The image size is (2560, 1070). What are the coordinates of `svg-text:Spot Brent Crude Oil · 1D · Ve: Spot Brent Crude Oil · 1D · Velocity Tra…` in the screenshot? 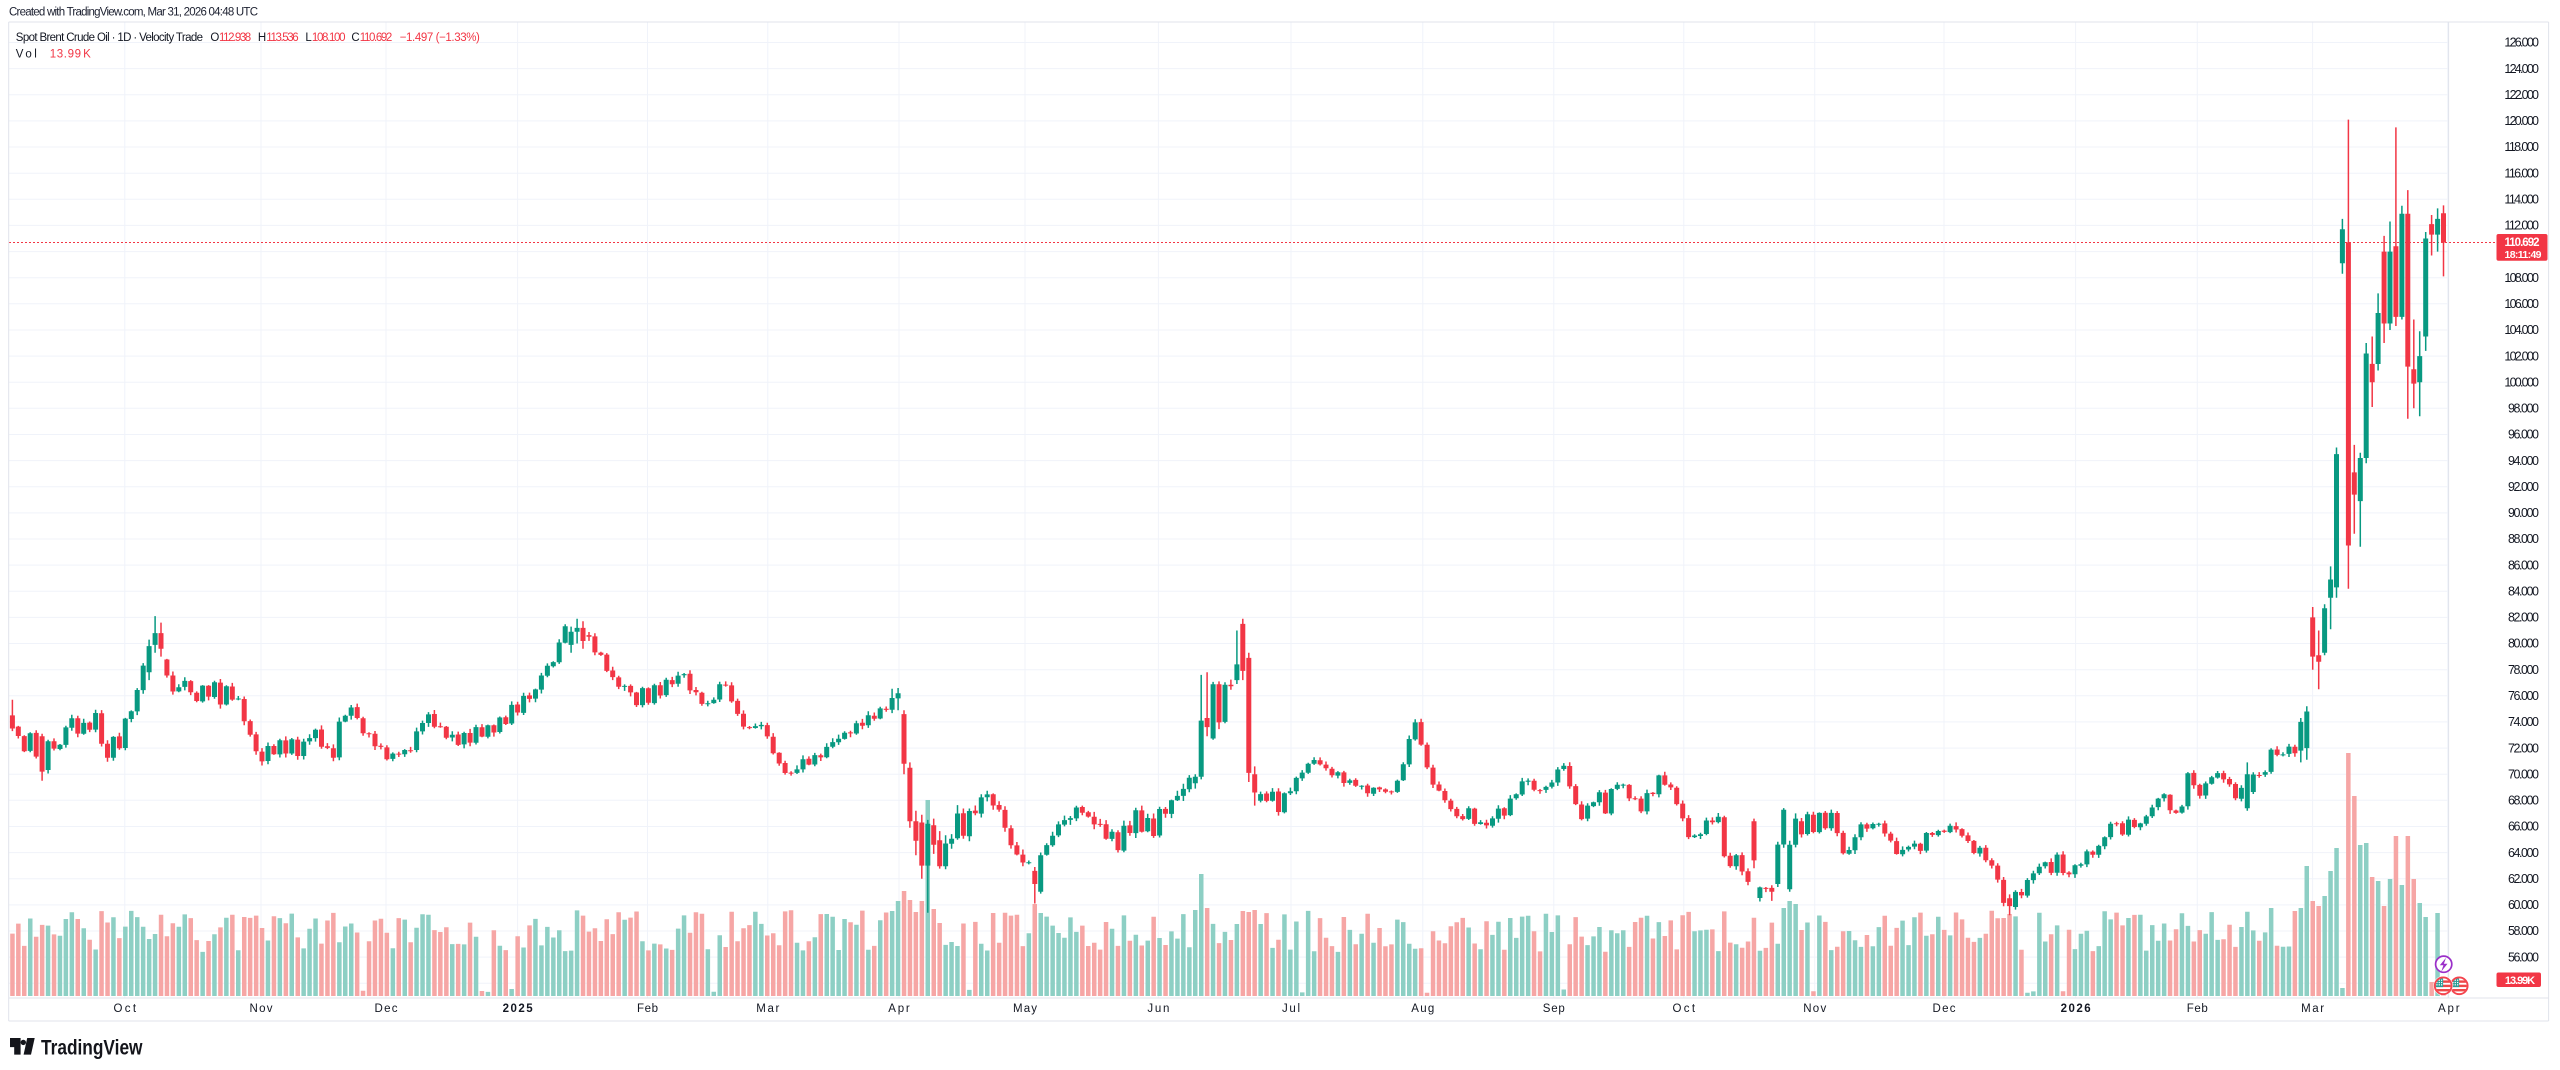 It's located at (109, 38).